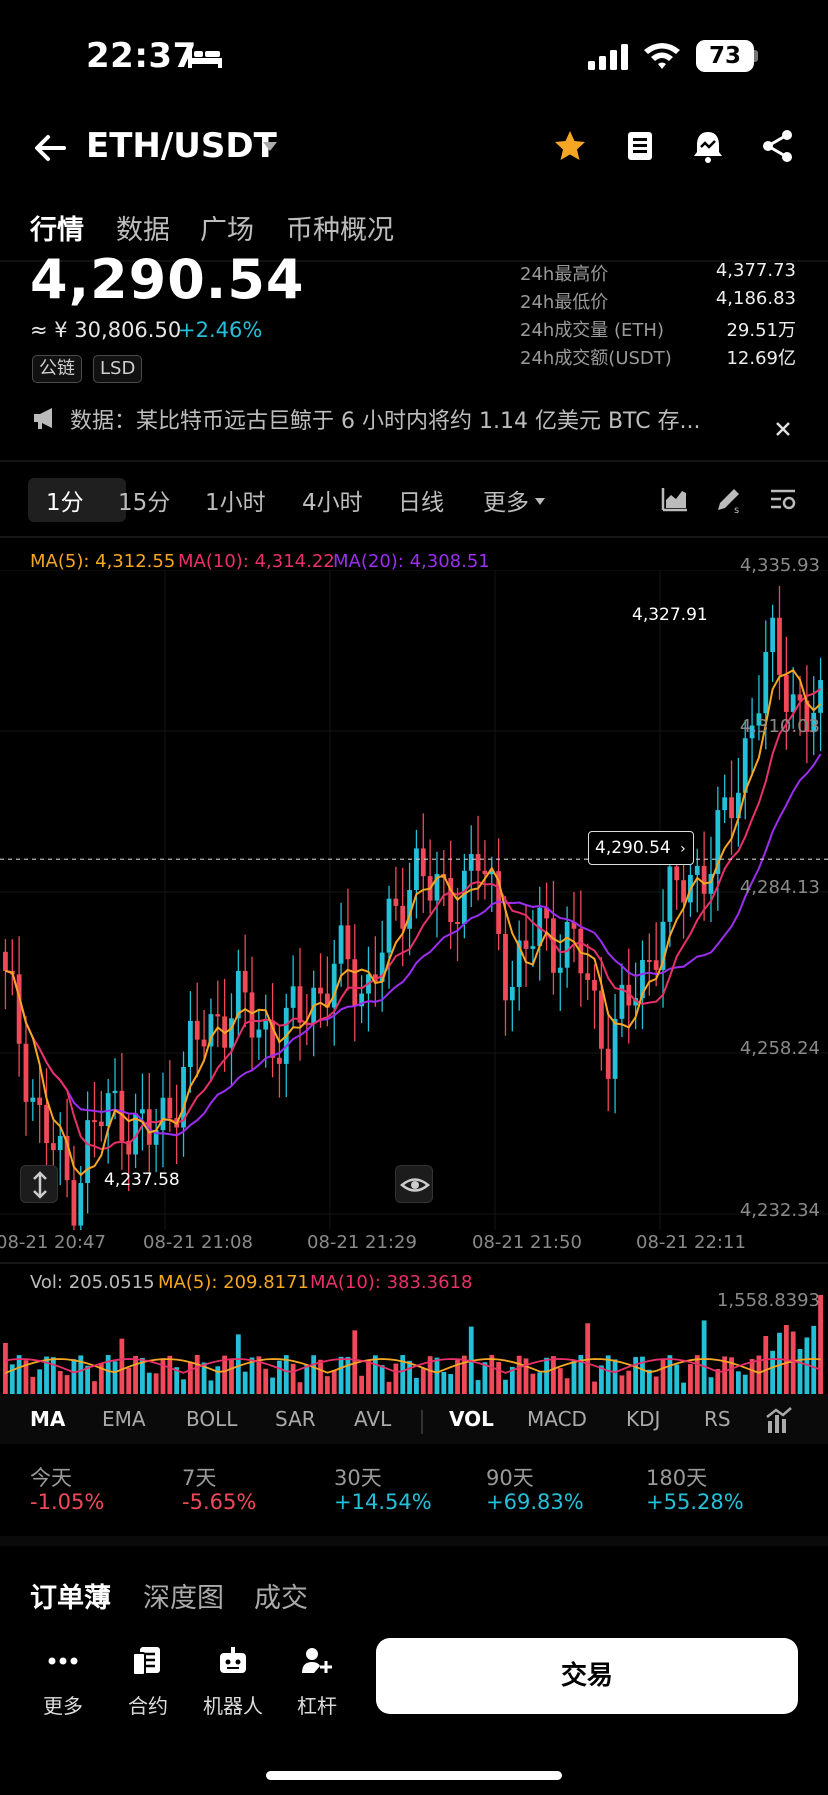 The image size is (828, 1795). Describe the element at coordinates (421, 503) in the screenshot. I see `interval-1d: 日线` at that location.